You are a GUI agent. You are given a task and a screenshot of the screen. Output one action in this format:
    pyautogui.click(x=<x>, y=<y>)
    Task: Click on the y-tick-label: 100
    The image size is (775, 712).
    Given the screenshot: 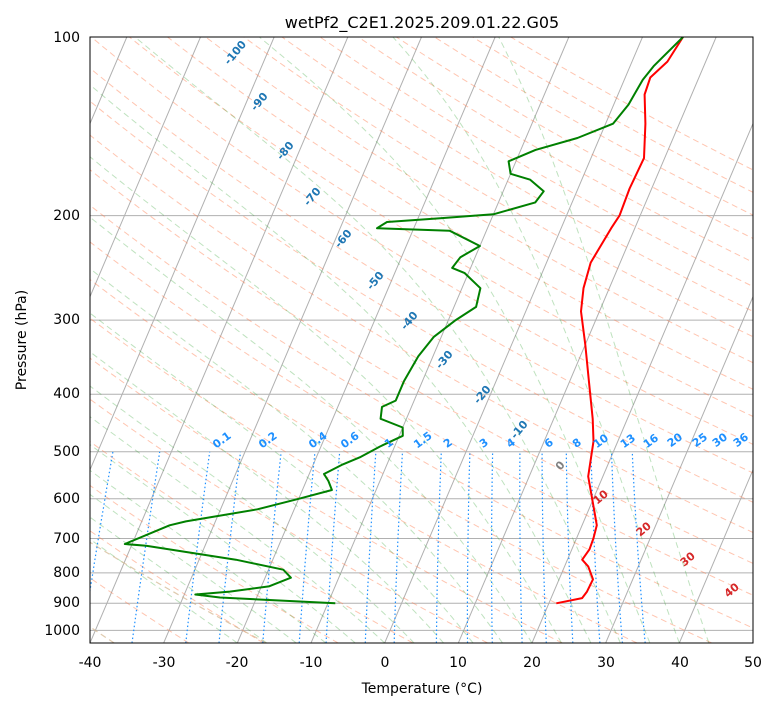 What is the action you would take?
    pyautogui.click(x=66, y=38)
    